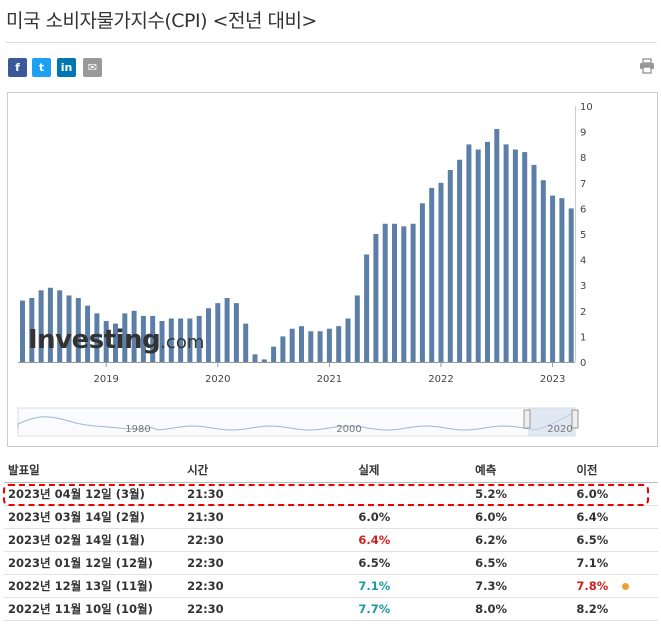  Describe the element at coordinates (94, 586) in the screenshot. I see `row-date: 2022년 12월 13일 (11월)` at that location.